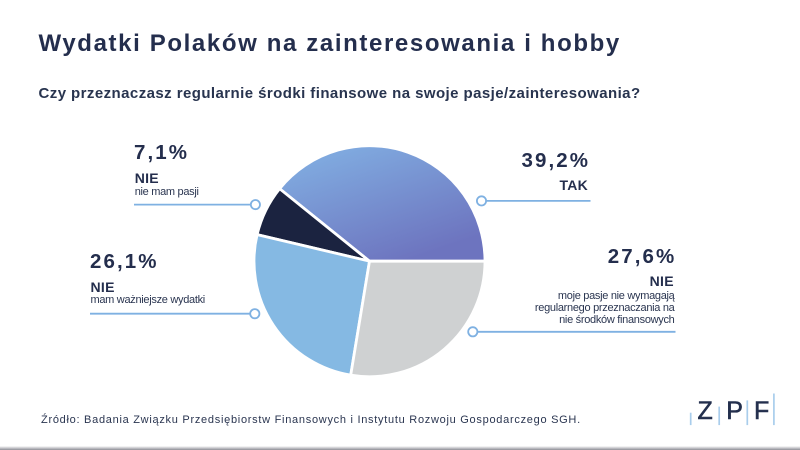  I want to click on svg-text: Z, so click(705, 411).